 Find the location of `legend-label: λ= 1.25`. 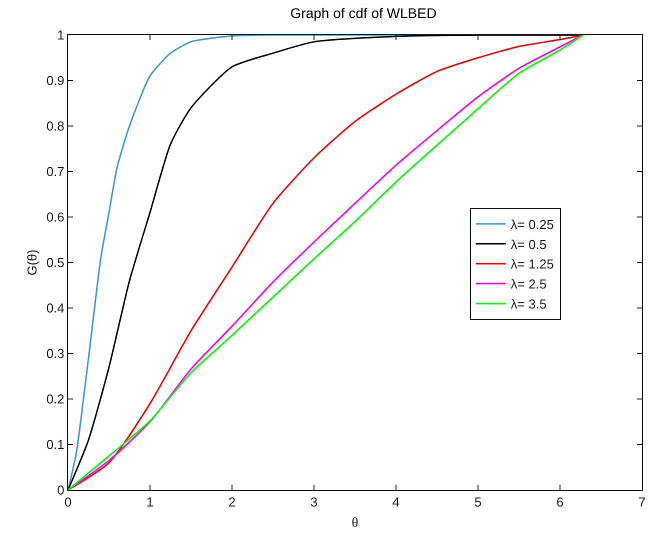

legend-label: λ= 1.25 is located at coordinates (532, 264).